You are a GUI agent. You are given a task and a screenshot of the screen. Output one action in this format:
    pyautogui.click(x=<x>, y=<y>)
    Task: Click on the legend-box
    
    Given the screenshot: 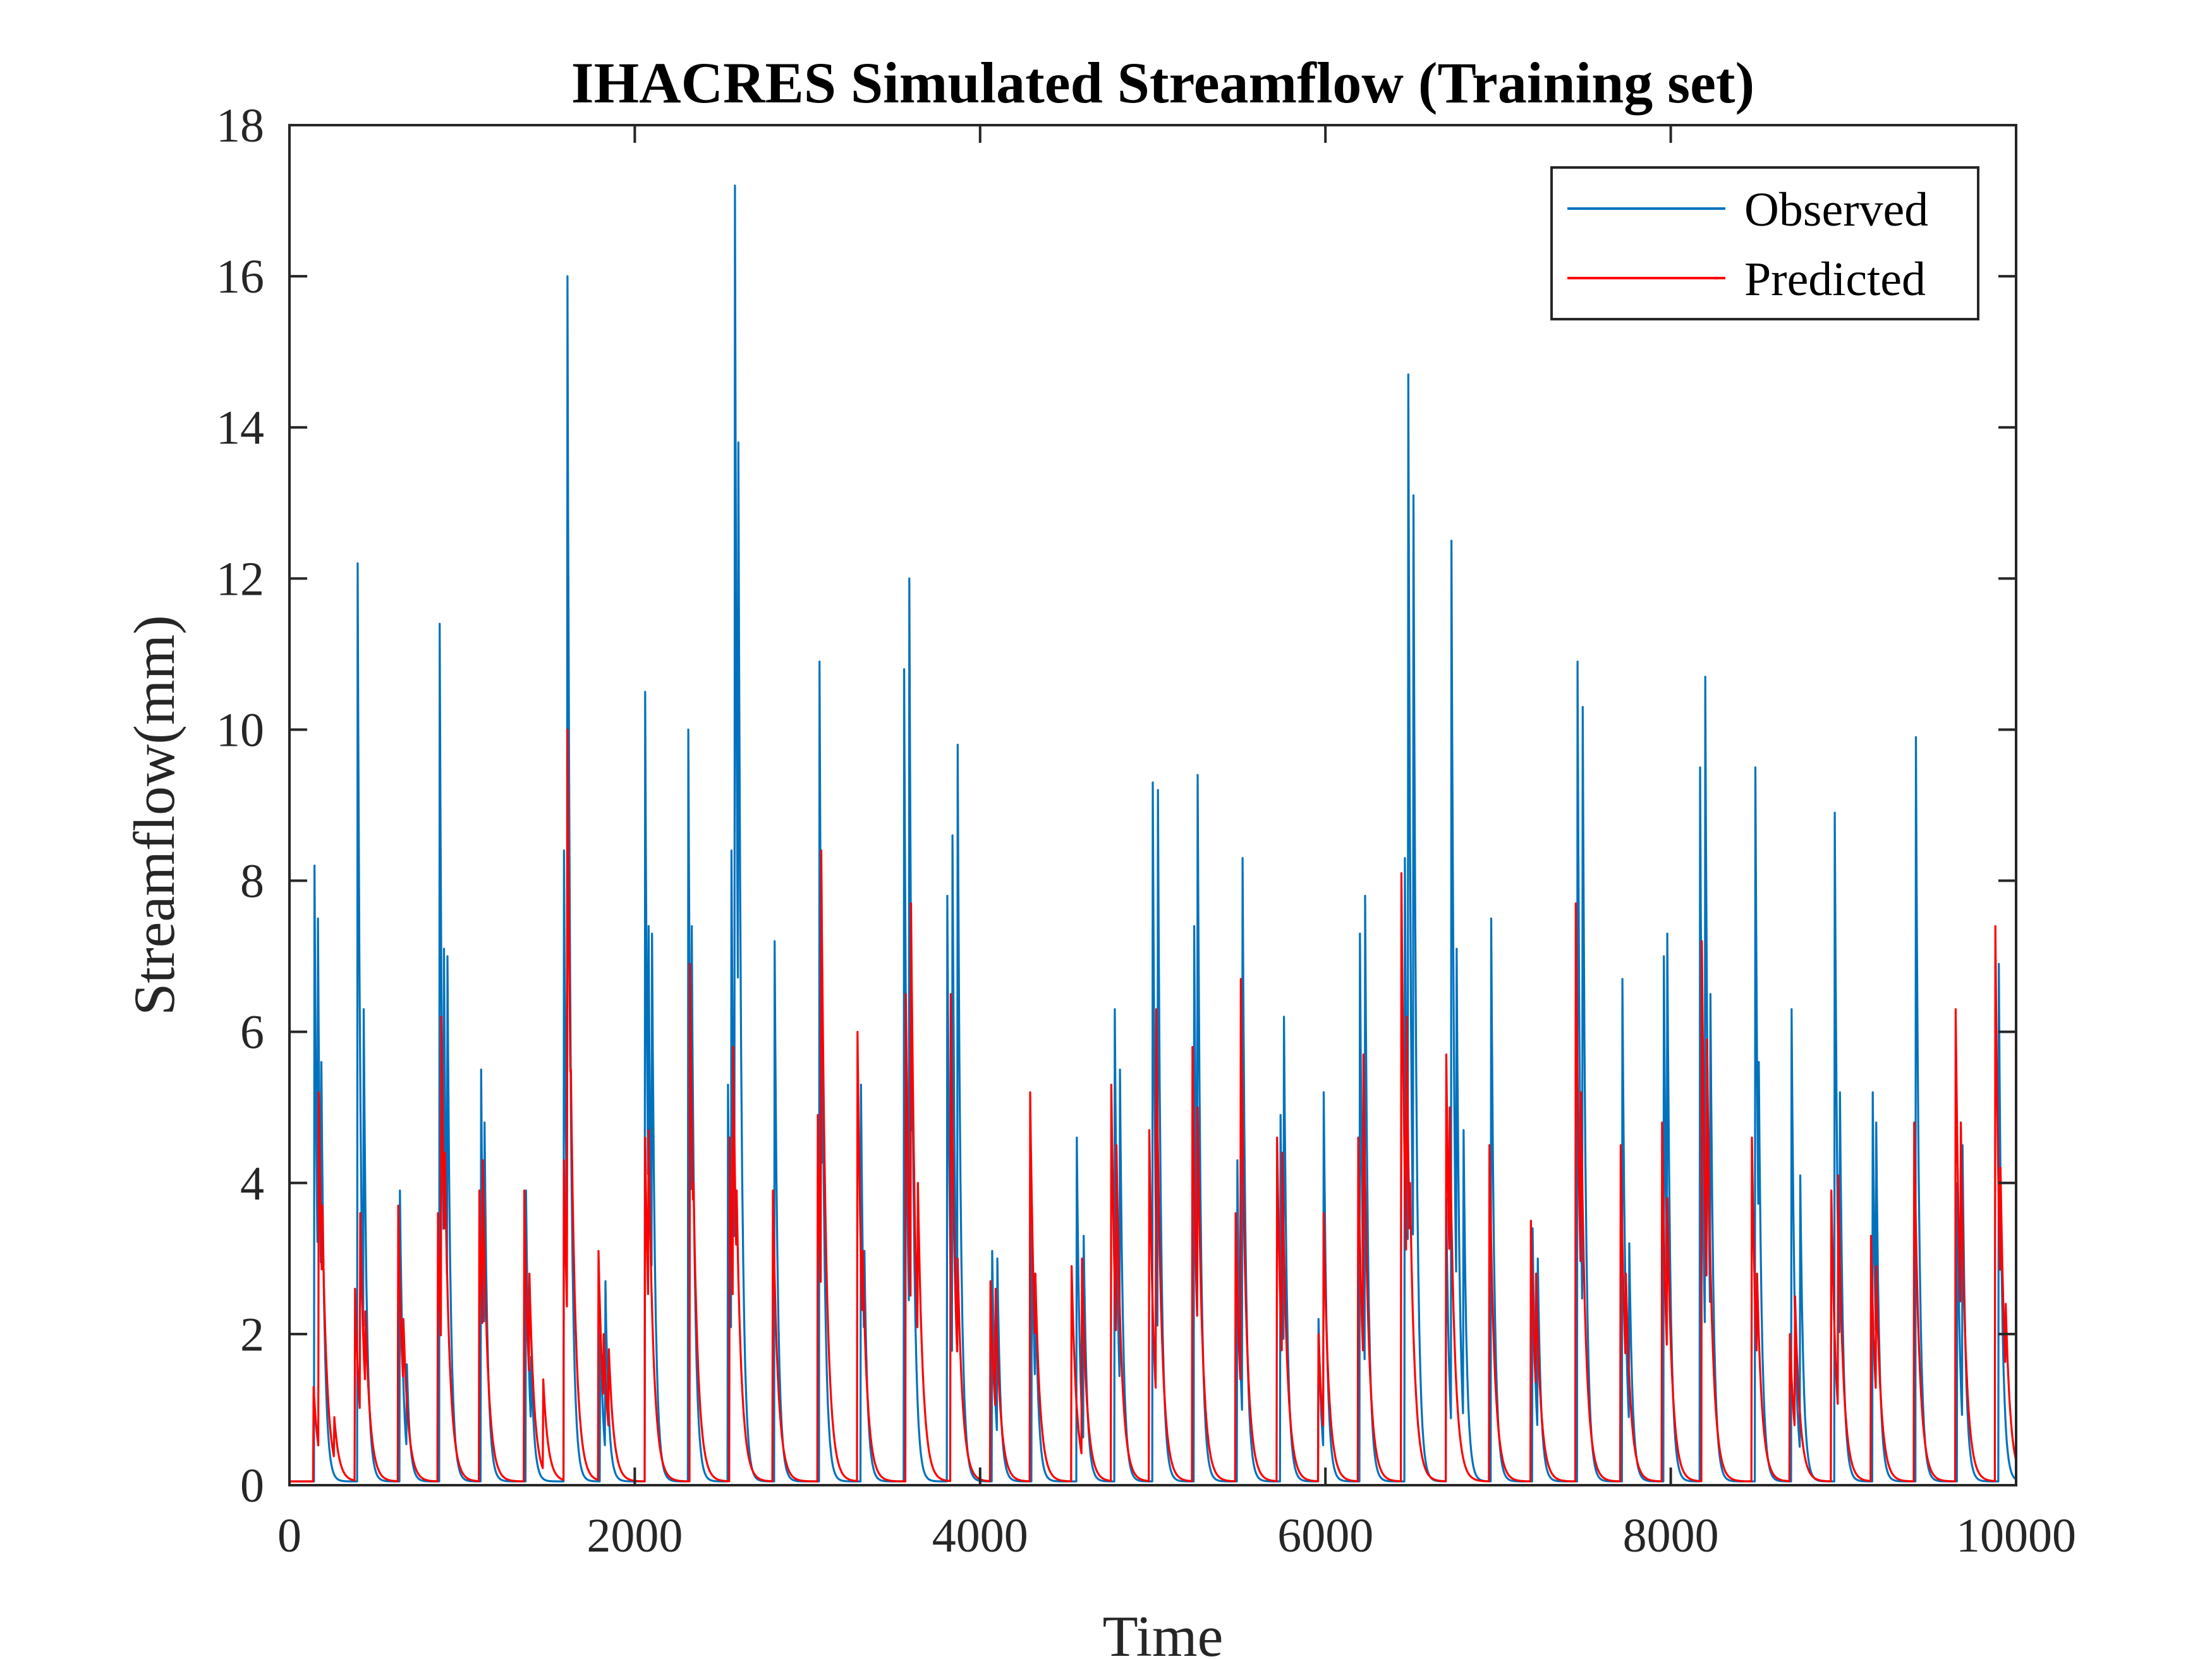 What is the action you would take?
    pyautogui.click(x=1764, y=243)
    